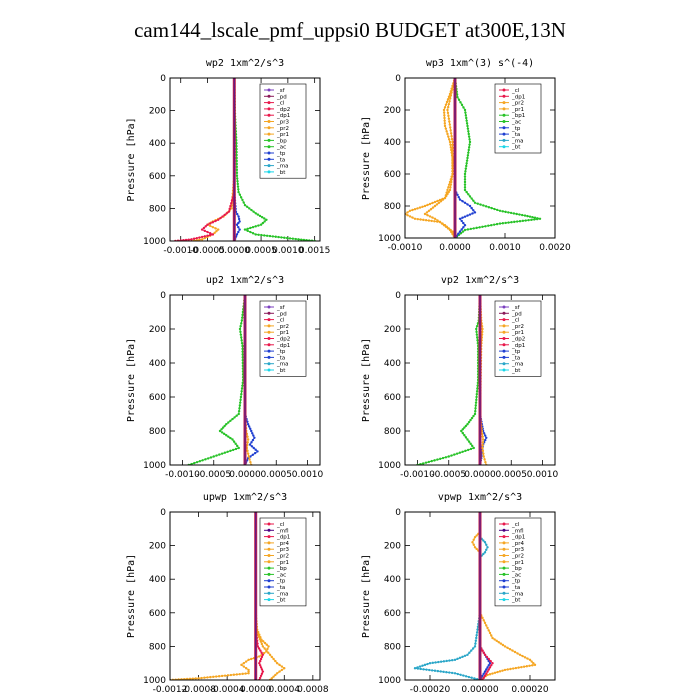 This screenshot has height=700, width=700. What do you see at coordinates (518, 346) in the screenshot?
I see `legend-label: _dp1` at bounding box center [518, 346].